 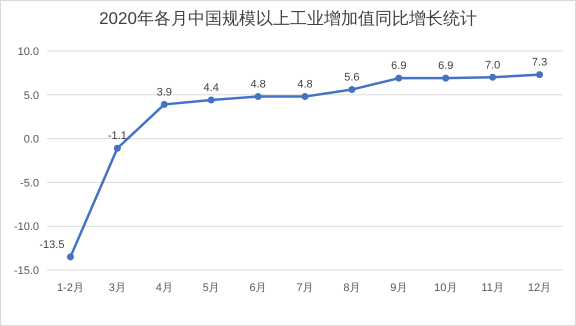 I want to click on x-tick-label: 4月, so click(x=164, y=288).